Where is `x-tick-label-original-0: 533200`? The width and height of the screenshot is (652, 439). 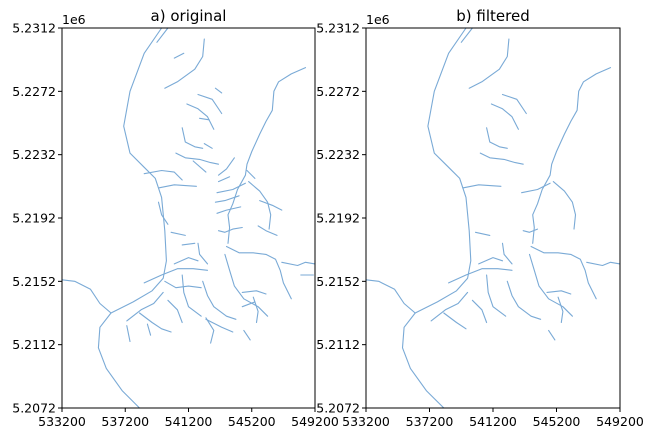 x-tick-label-original-0: 533200 is located at coordinates (62, 421).